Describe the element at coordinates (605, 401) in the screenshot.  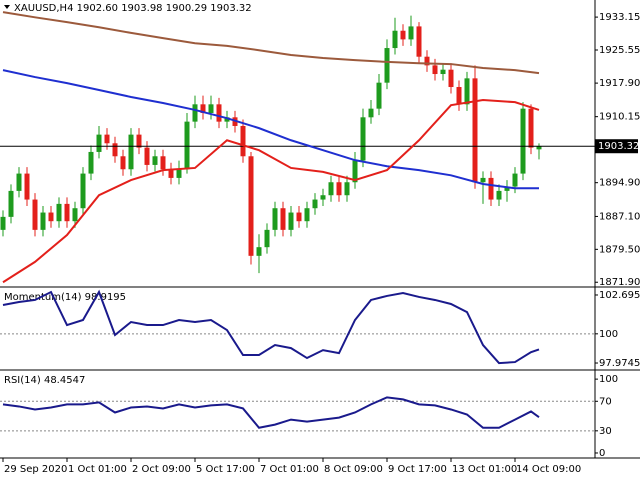
I see `y-tick-label: 70` at that location.